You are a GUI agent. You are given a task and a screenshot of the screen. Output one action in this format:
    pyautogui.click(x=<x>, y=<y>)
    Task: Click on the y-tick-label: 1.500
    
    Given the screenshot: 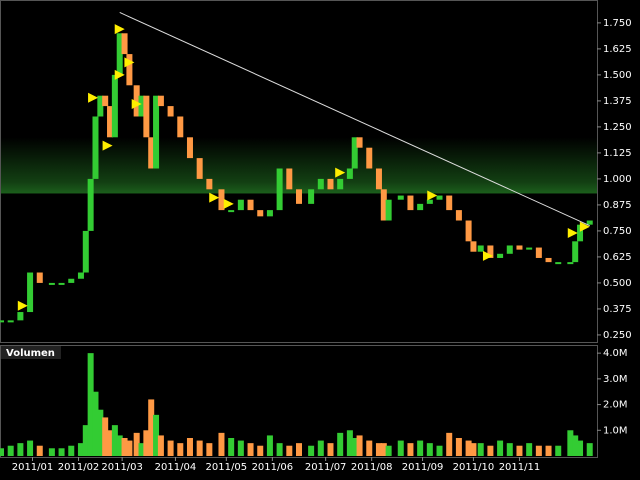 What is the action you would take?
    pyautogui.click(x=617, y=75)
    